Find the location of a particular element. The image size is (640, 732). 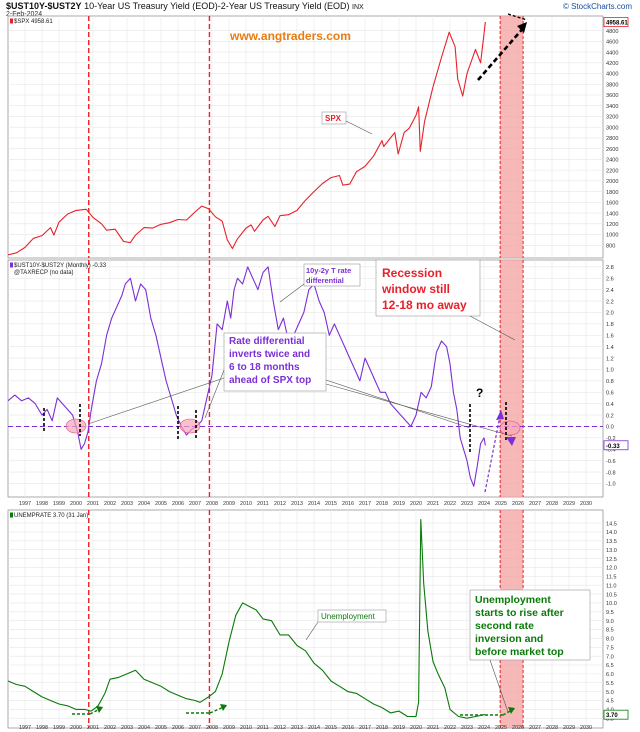

recession-label-line1: Recession is located at coordinates (412, 273).